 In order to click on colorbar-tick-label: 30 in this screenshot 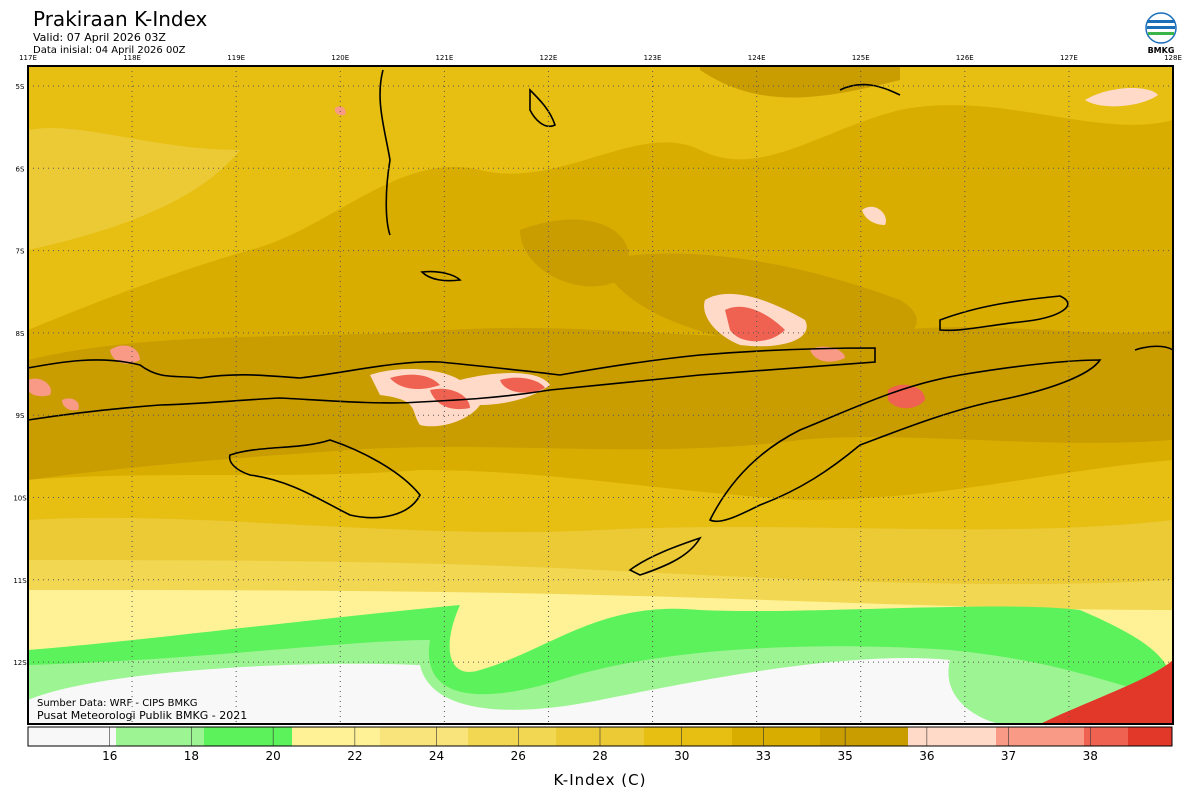, I will do `click(681, 756)`.